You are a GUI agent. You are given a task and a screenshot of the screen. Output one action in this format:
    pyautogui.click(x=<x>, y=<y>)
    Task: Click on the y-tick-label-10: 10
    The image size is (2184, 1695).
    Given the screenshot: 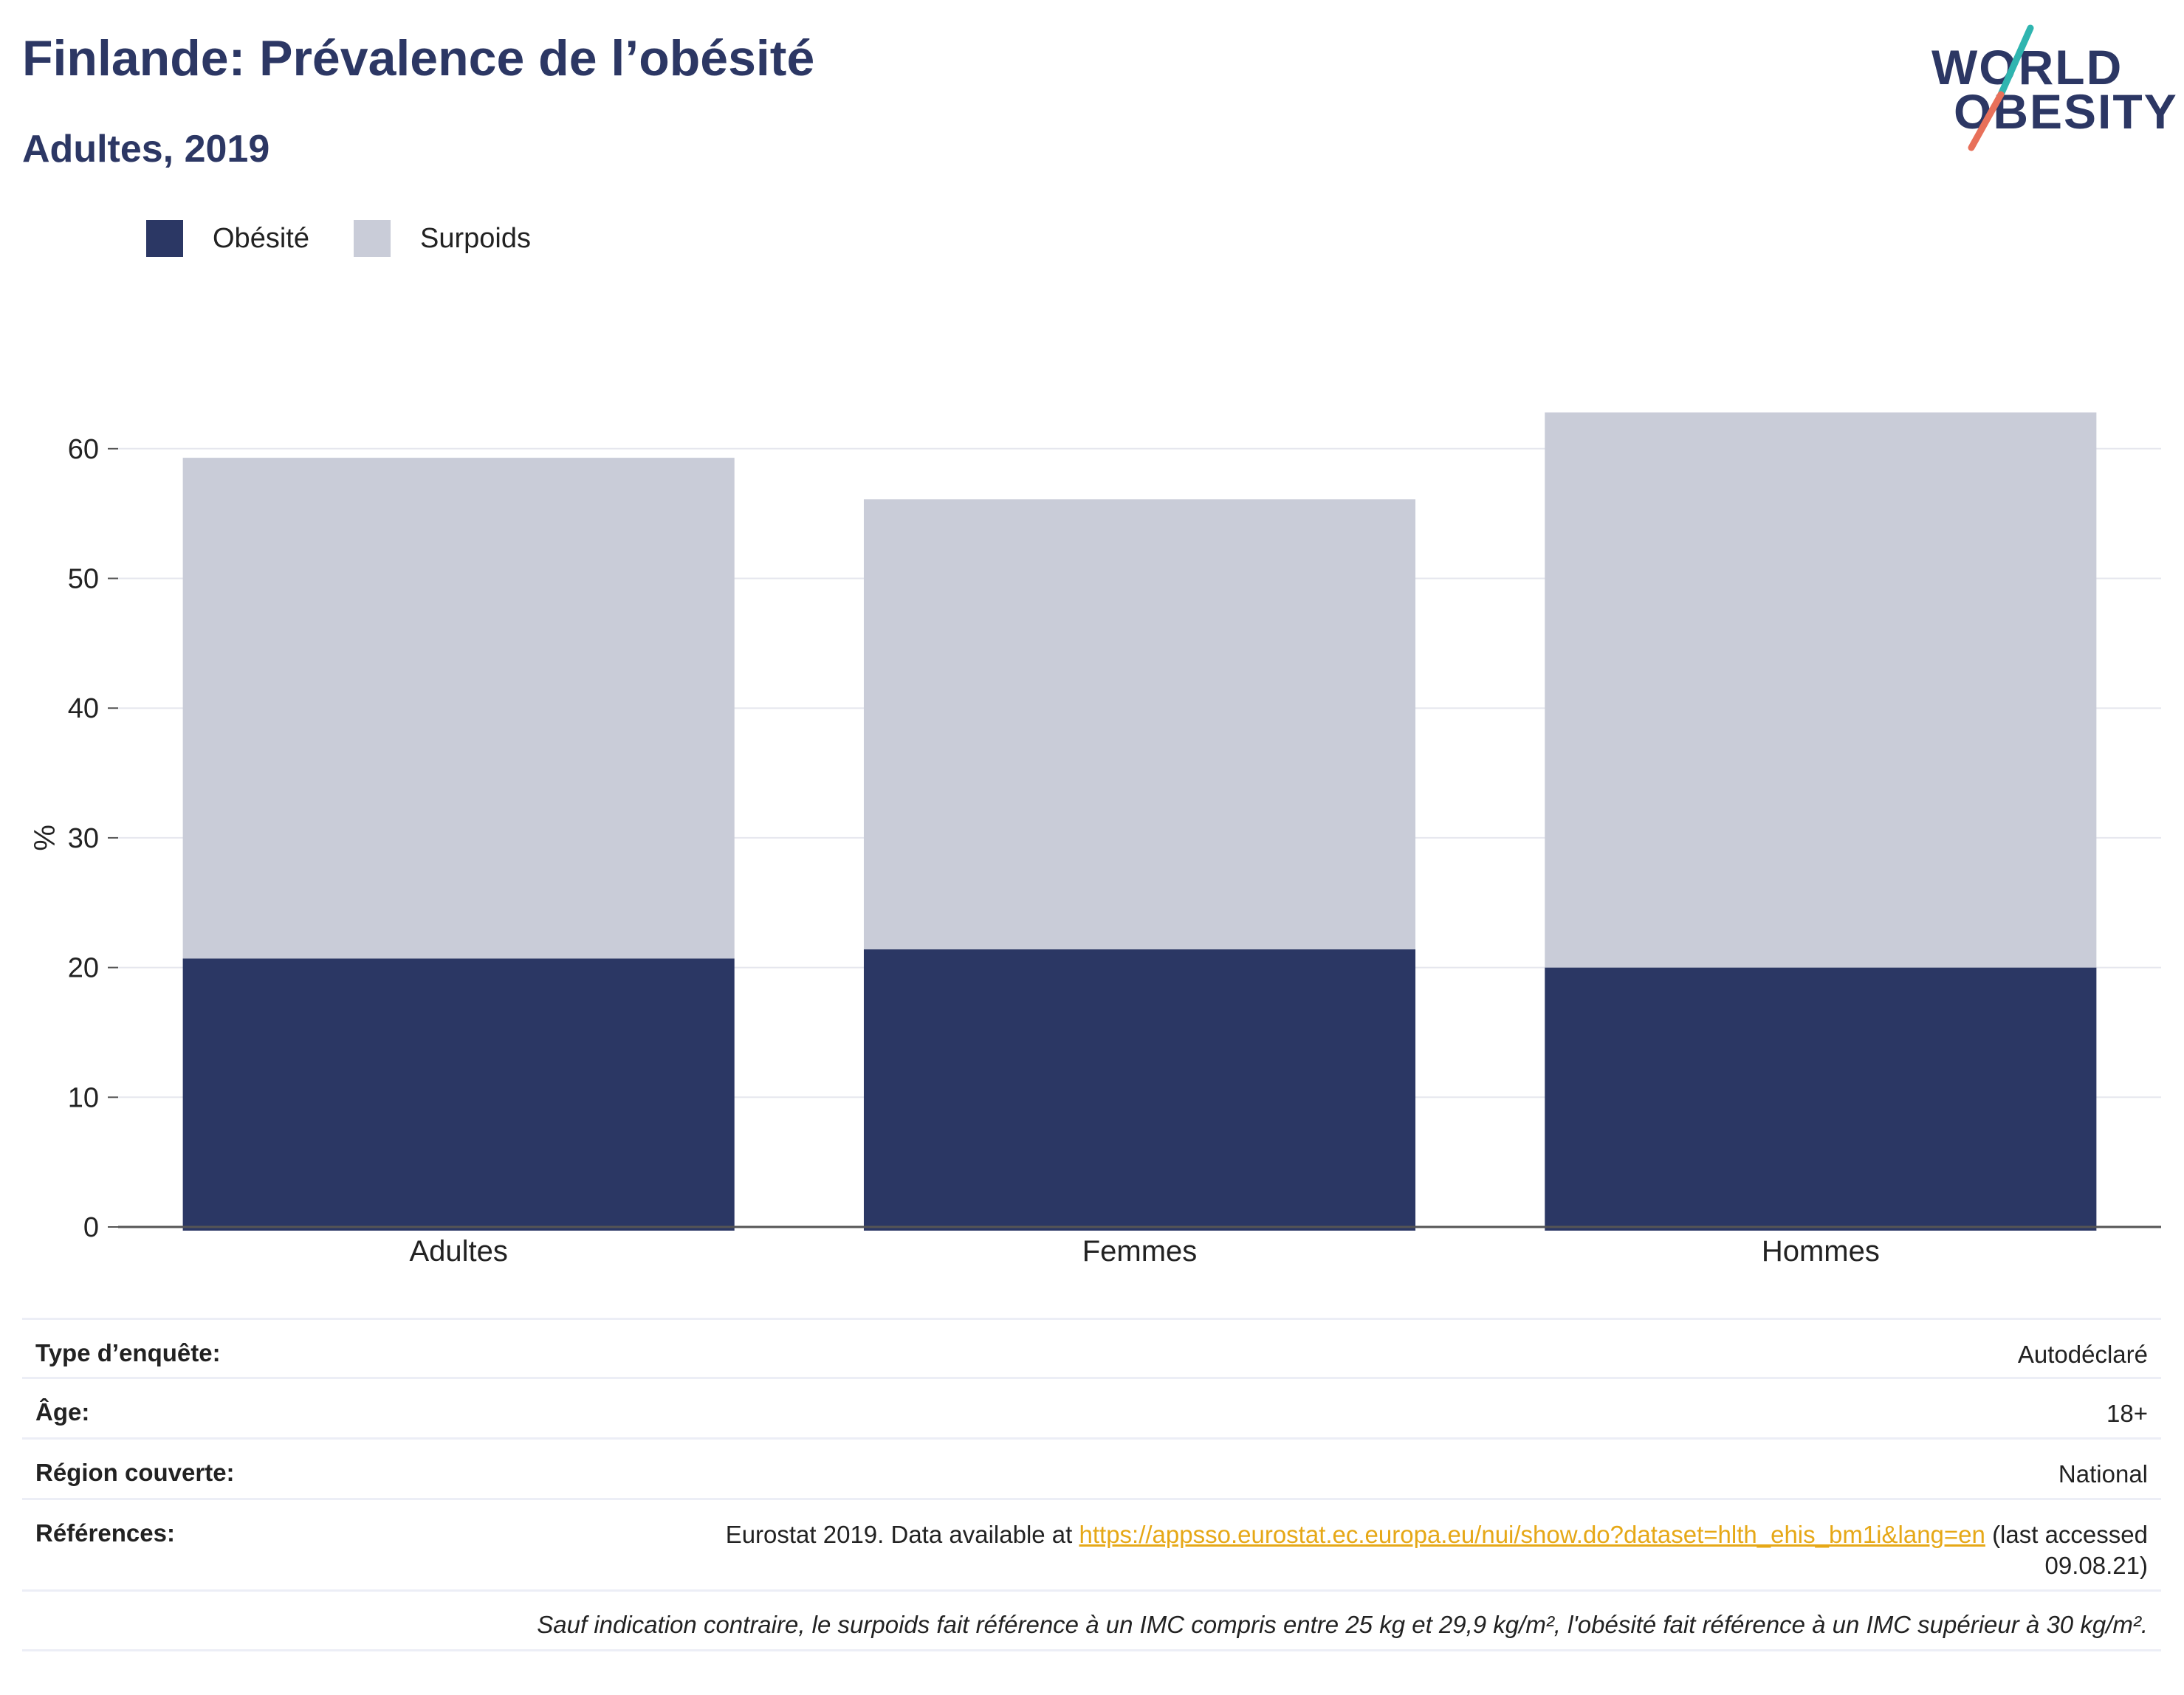 What is the action you would take?
    pyautogui.click(x=84, y=1097)
    